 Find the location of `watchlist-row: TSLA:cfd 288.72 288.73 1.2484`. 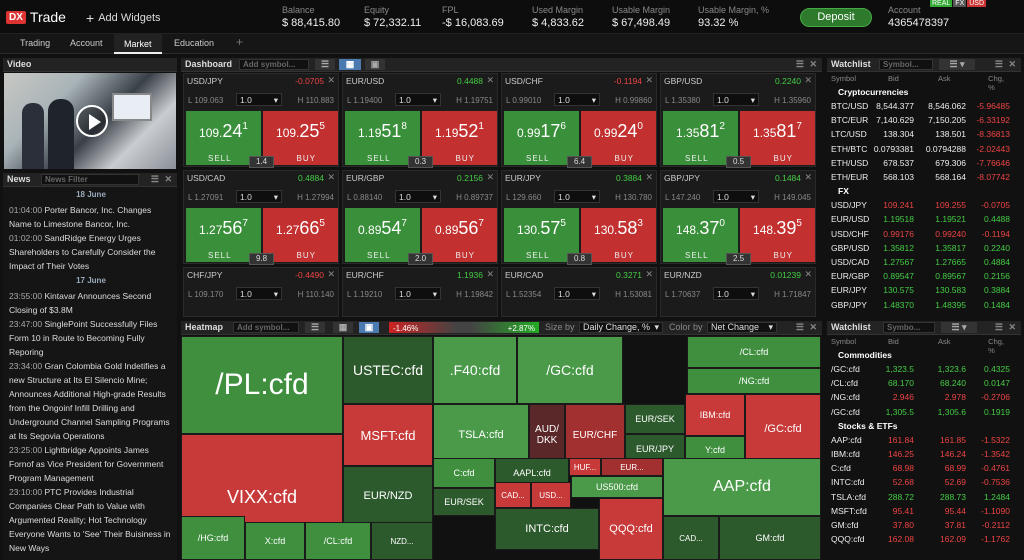

watchlist-row: TSLA:cfd 288.72 288.73 1.2484 is located at coordinates (923, 499).